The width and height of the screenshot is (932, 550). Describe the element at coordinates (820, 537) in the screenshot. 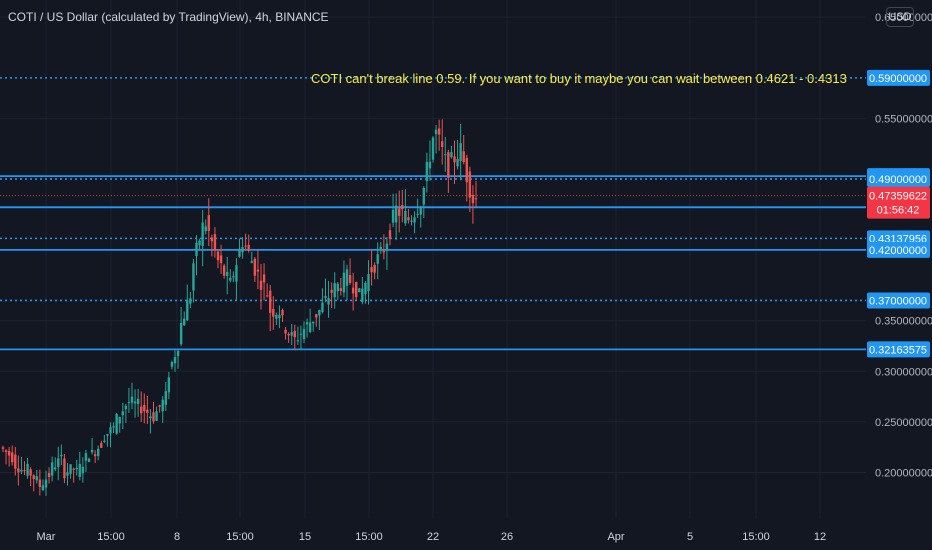

I see `x-tick-label: 12` at that location.